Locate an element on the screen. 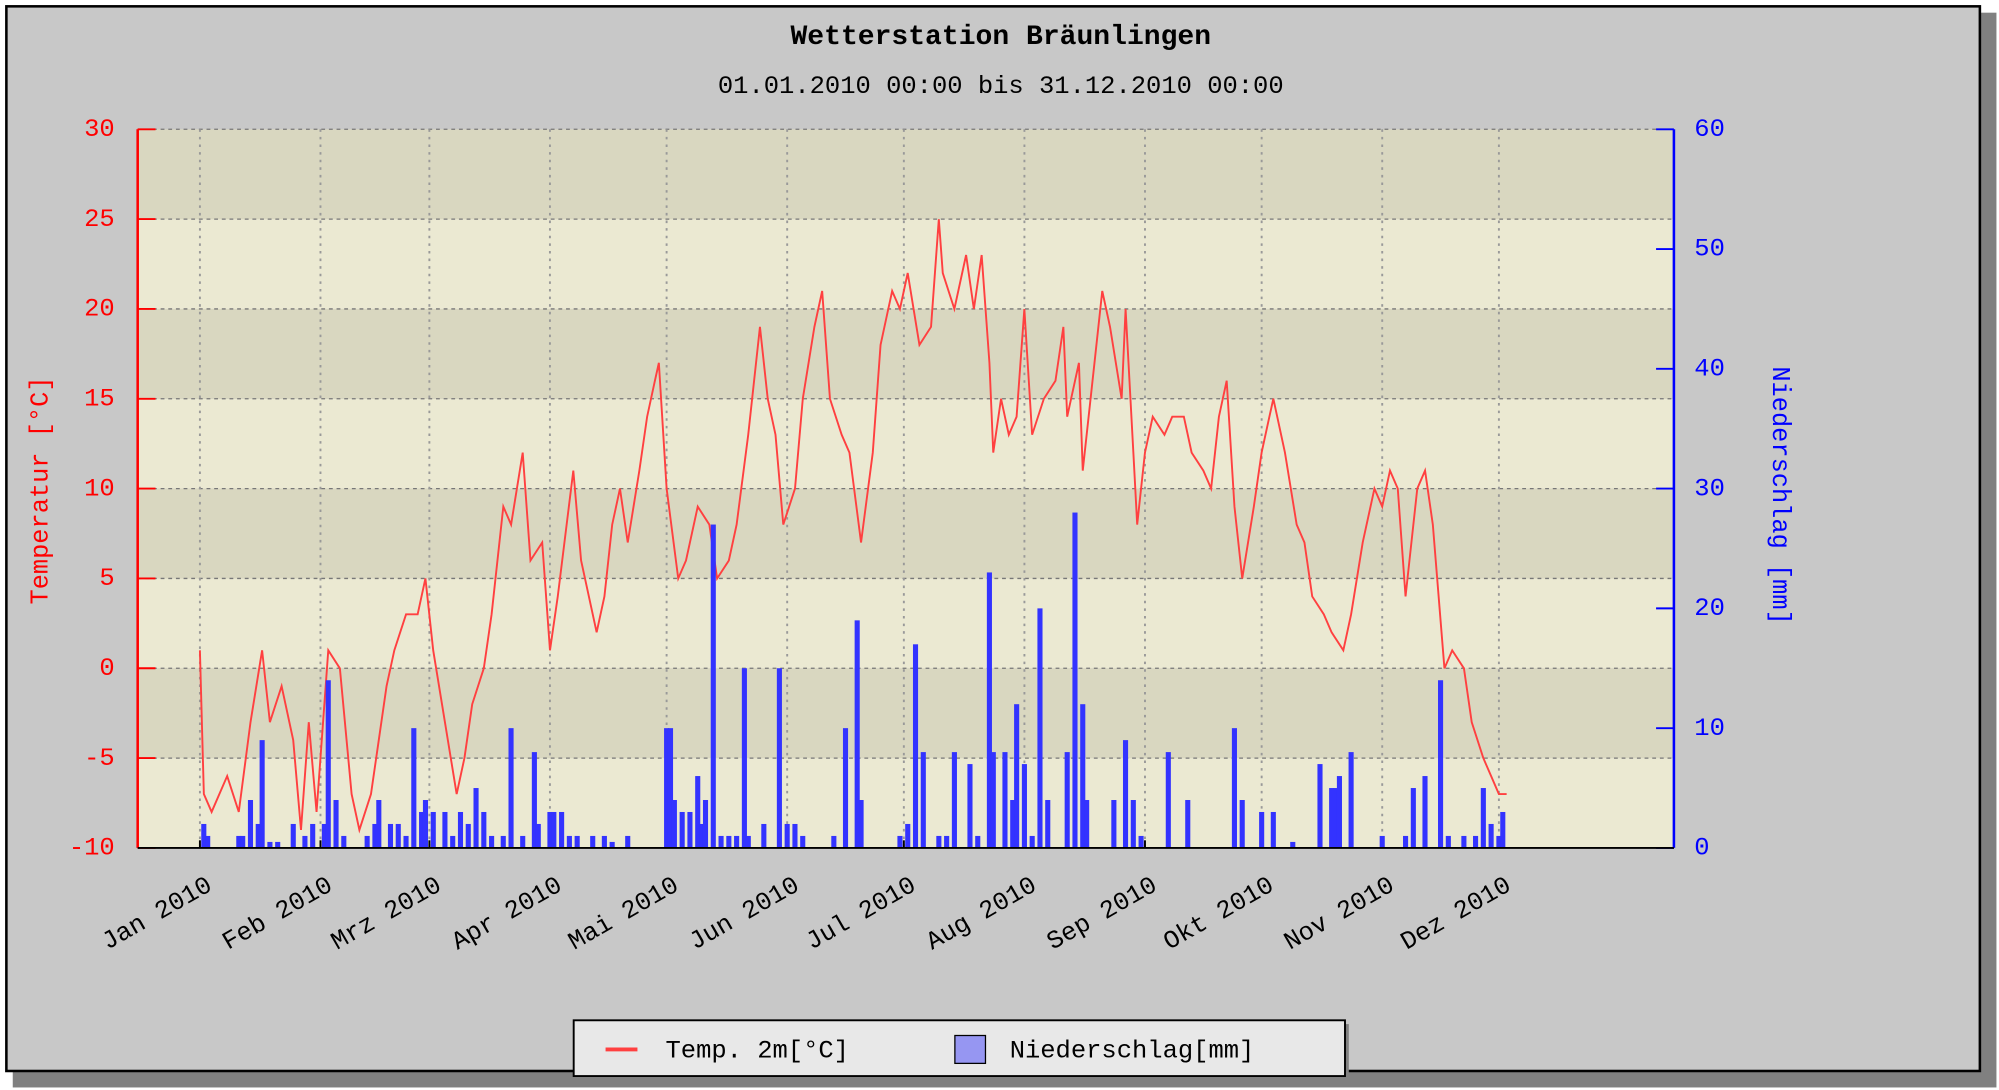 This screenshot has width=1999, height=1090. y2-tick-label: 30 is located at coordinates (1709, 488).